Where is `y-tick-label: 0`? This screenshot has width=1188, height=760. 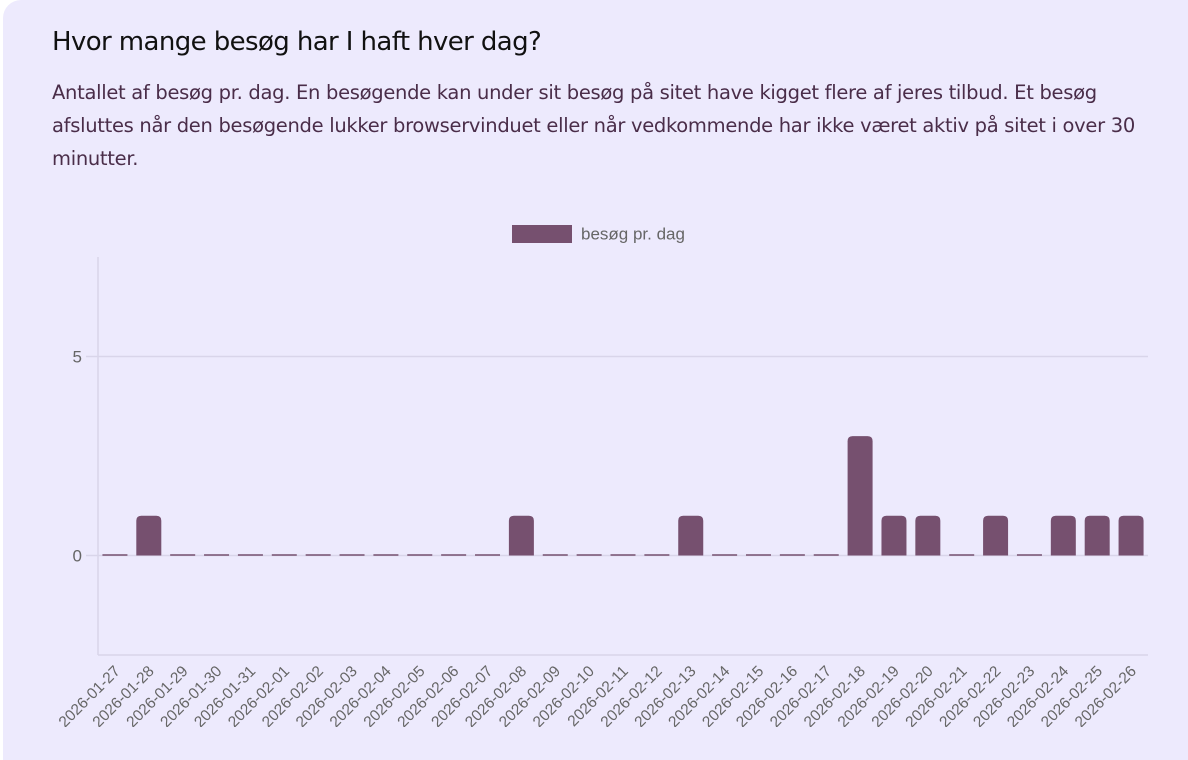 y-tick-label: 0 is located at coordinates (77, 556).